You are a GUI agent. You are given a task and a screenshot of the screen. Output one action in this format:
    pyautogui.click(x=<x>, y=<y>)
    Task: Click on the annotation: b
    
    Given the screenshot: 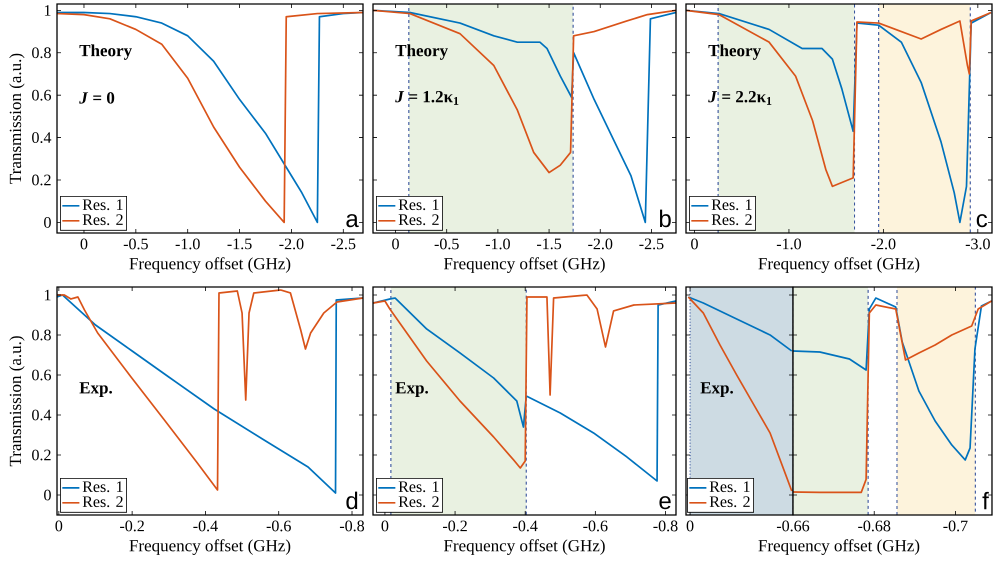 What is the action you would take?
    pyautogui.click(x=665, y=219)
    